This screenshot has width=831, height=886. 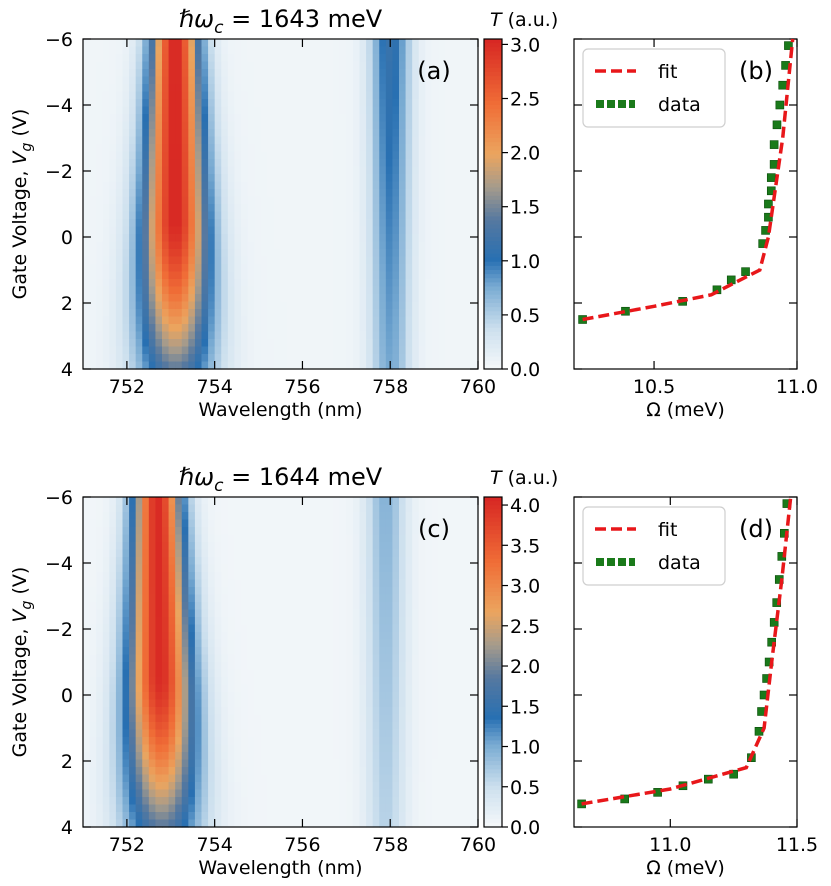 I want to click on panel-label: (b), so click(x=756, y=71).